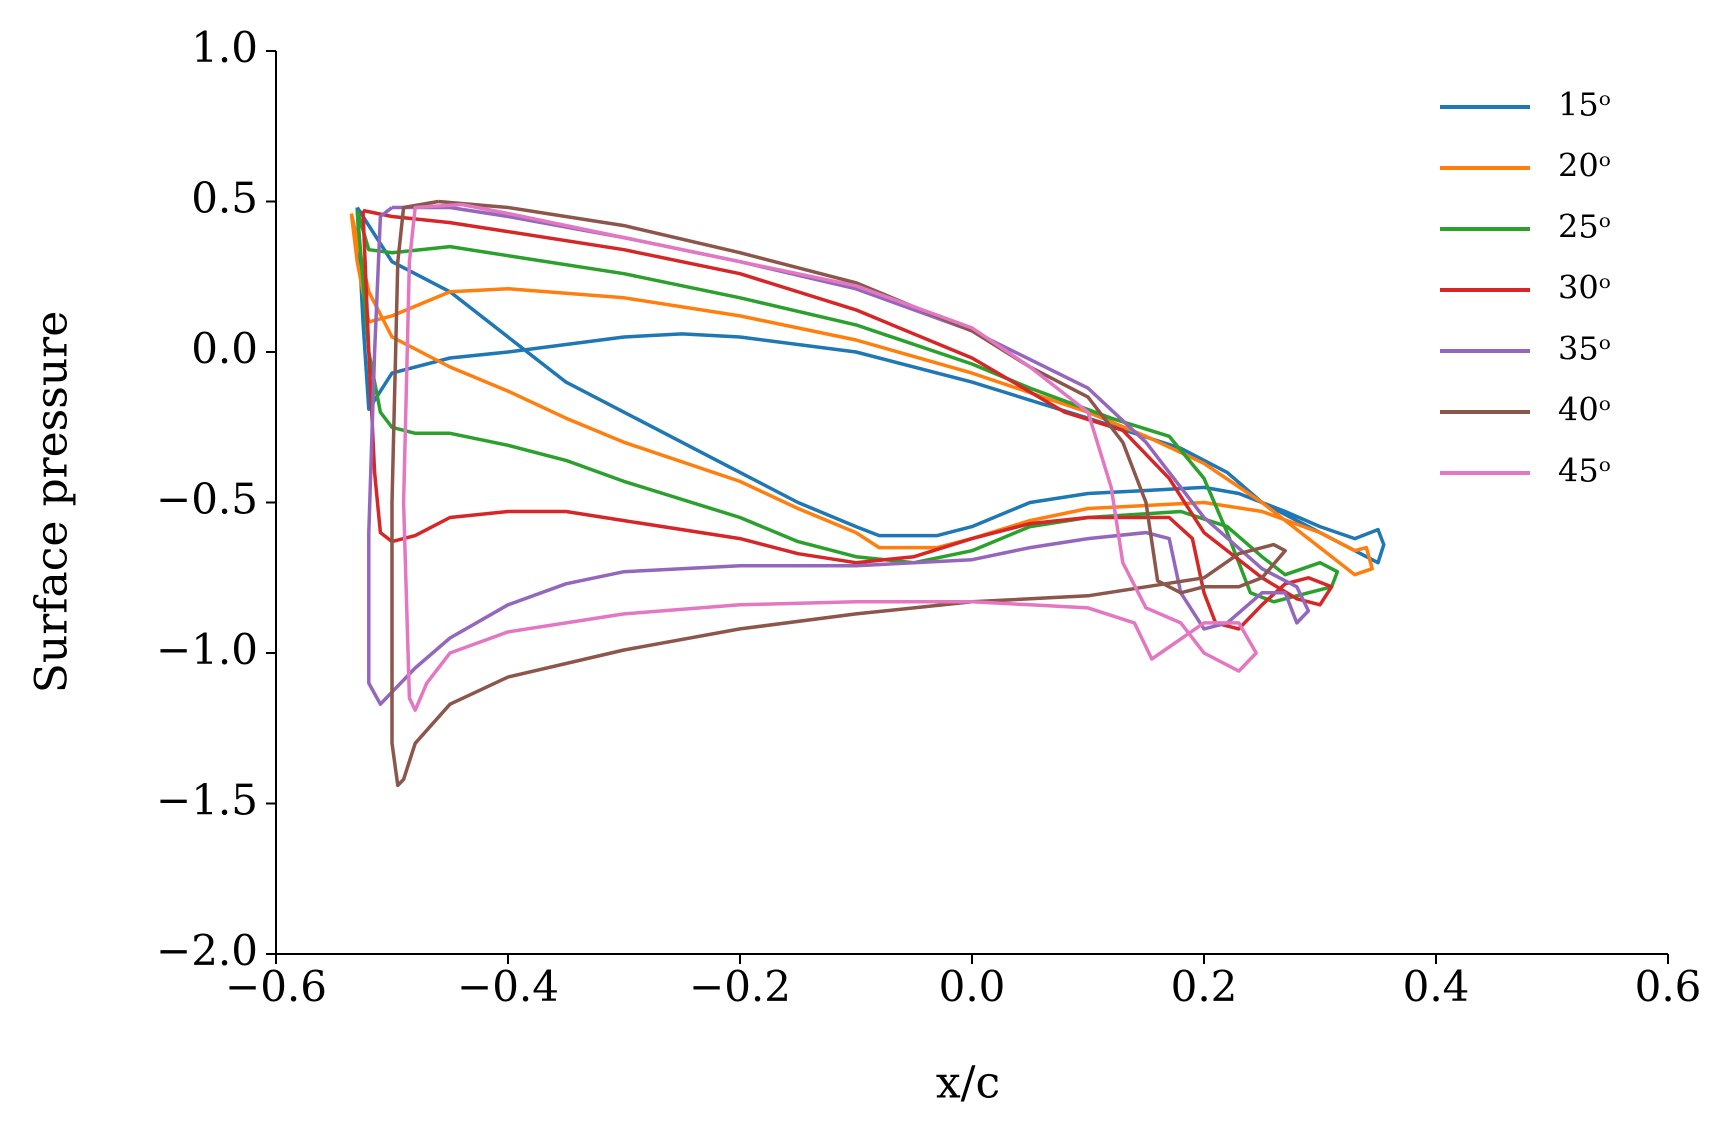 This screenshot has width=1735, height=1139. I want to click on legend-label: 15ᵒ, so click(1584, 105).